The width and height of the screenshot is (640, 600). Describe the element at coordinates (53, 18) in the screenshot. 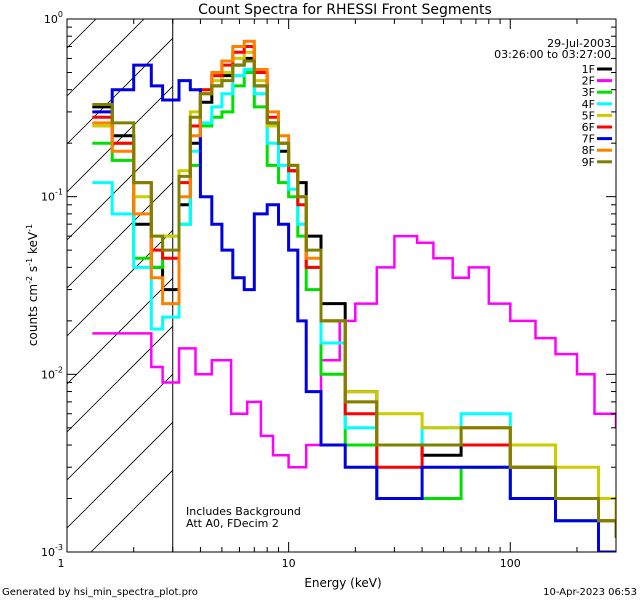

I see `y-tick-label: 10⁰` at that location.